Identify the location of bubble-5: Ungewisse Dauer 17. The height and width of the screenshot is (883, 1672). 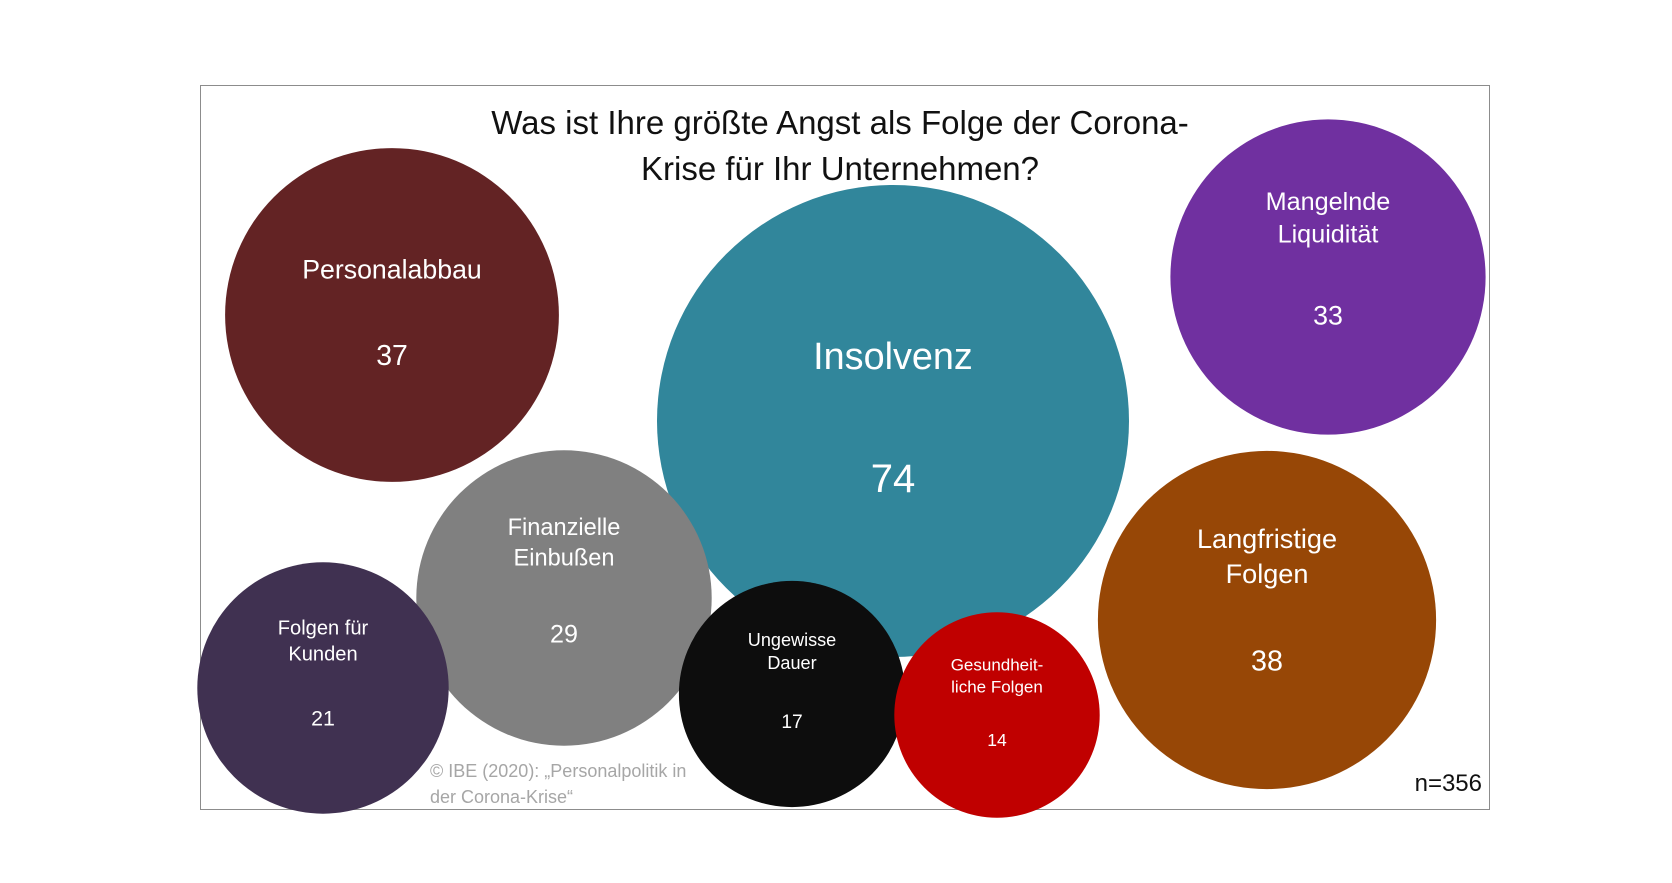
(792, 694).